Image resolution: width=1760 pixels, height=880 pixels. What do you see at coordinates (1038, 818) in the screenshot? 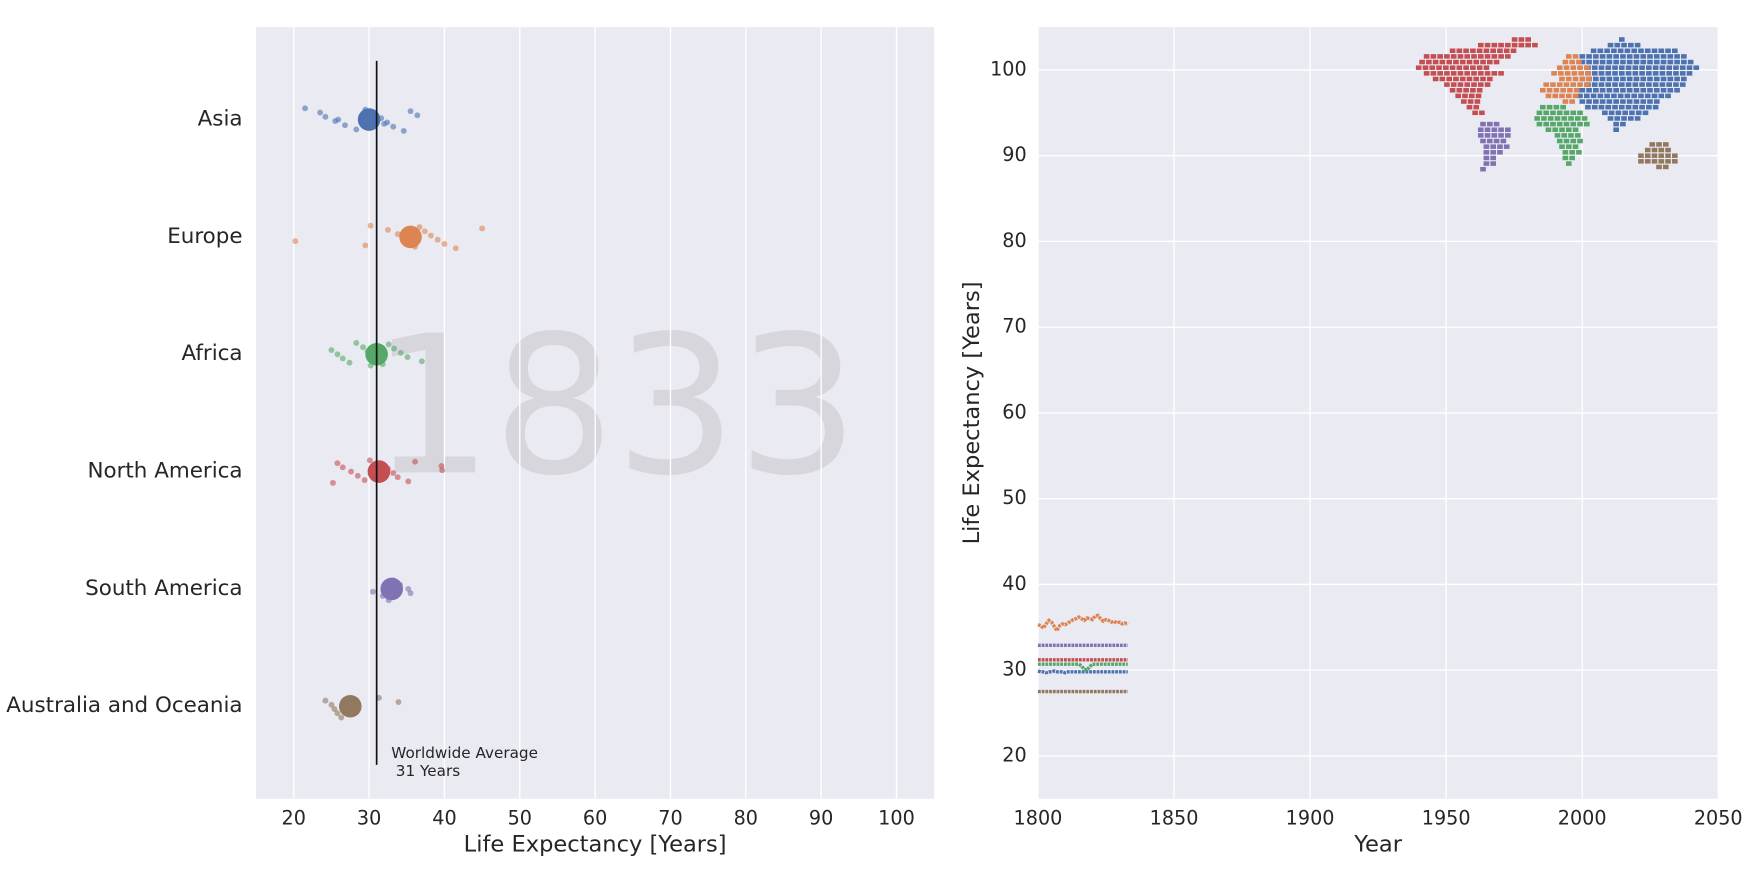
I see `x-tick-label: 1800` at bounding box center [1038, 818].